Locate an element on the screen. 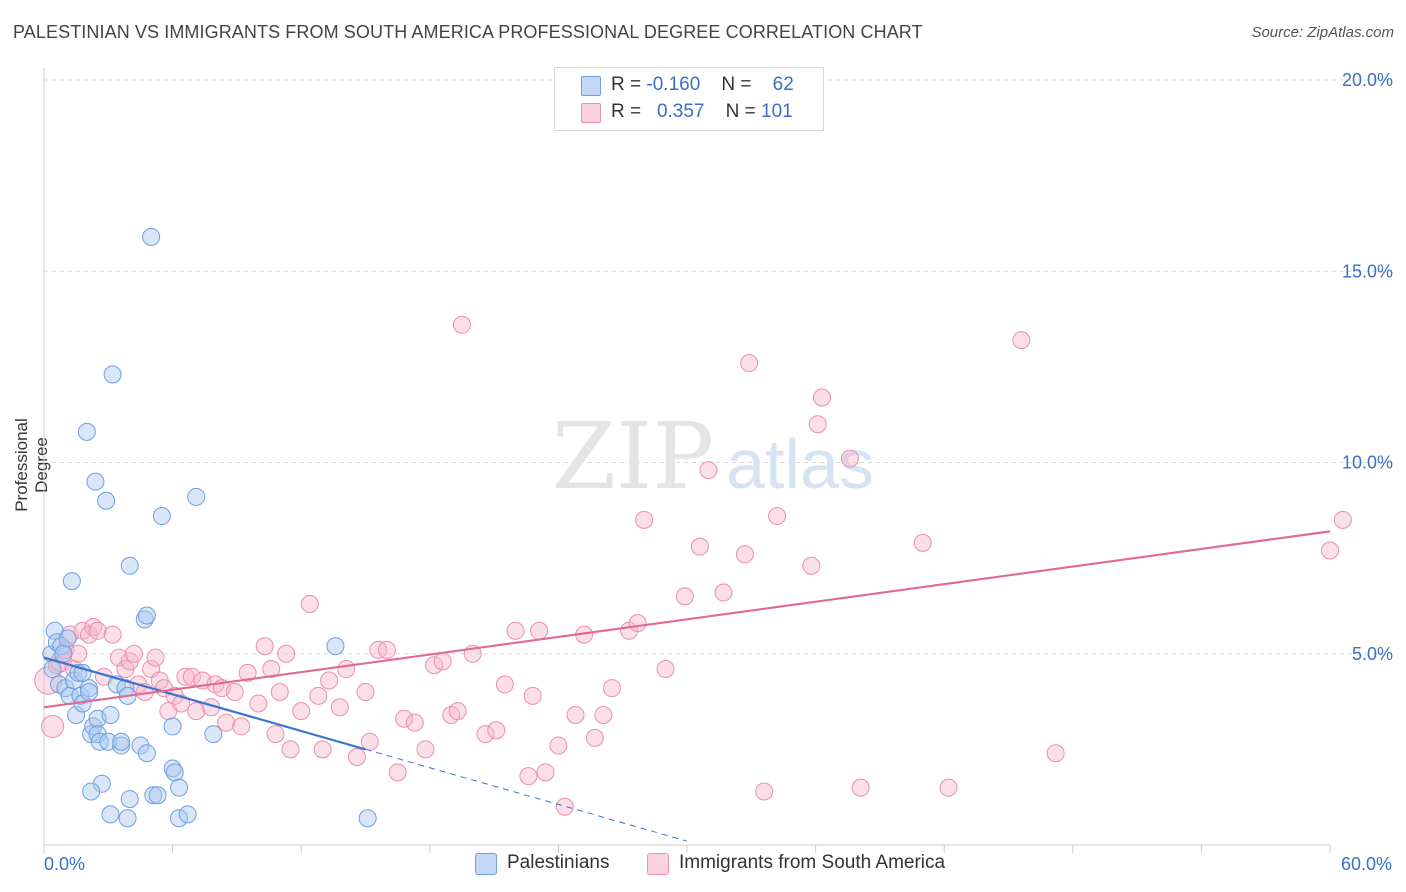  bottom-legend-swatch-immigrants is located at coordinates (658, 864).